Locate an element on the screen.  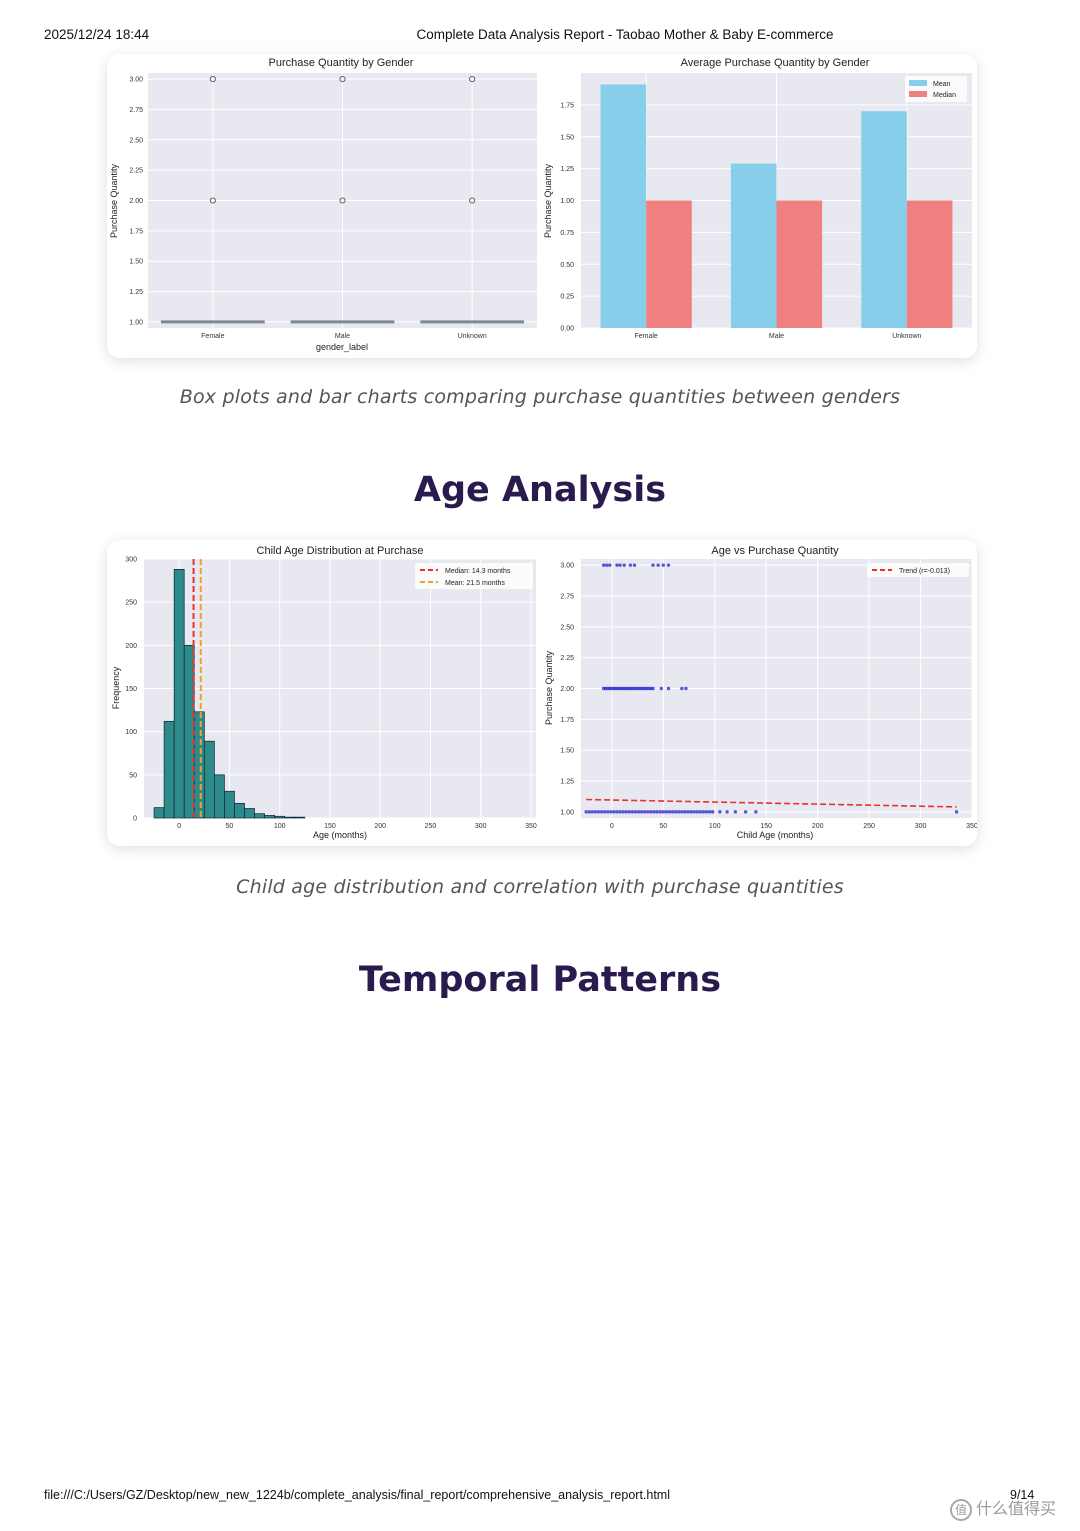
scatter-ytick-label: 2.75 is located at coordinates (567, 597).